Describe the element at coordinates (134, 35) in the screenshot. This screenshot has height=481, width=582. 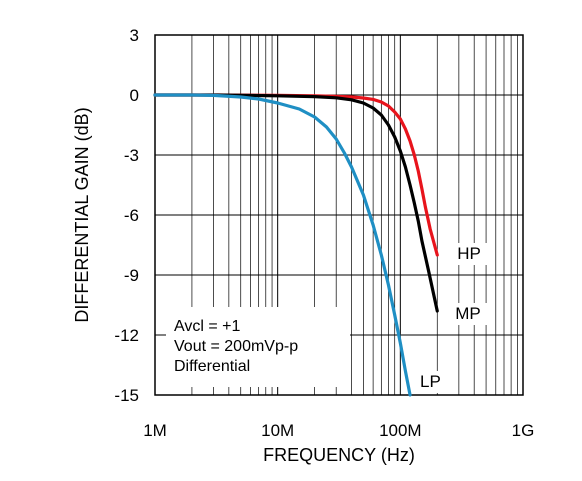
I see `y-tick-label: 3` at that location.